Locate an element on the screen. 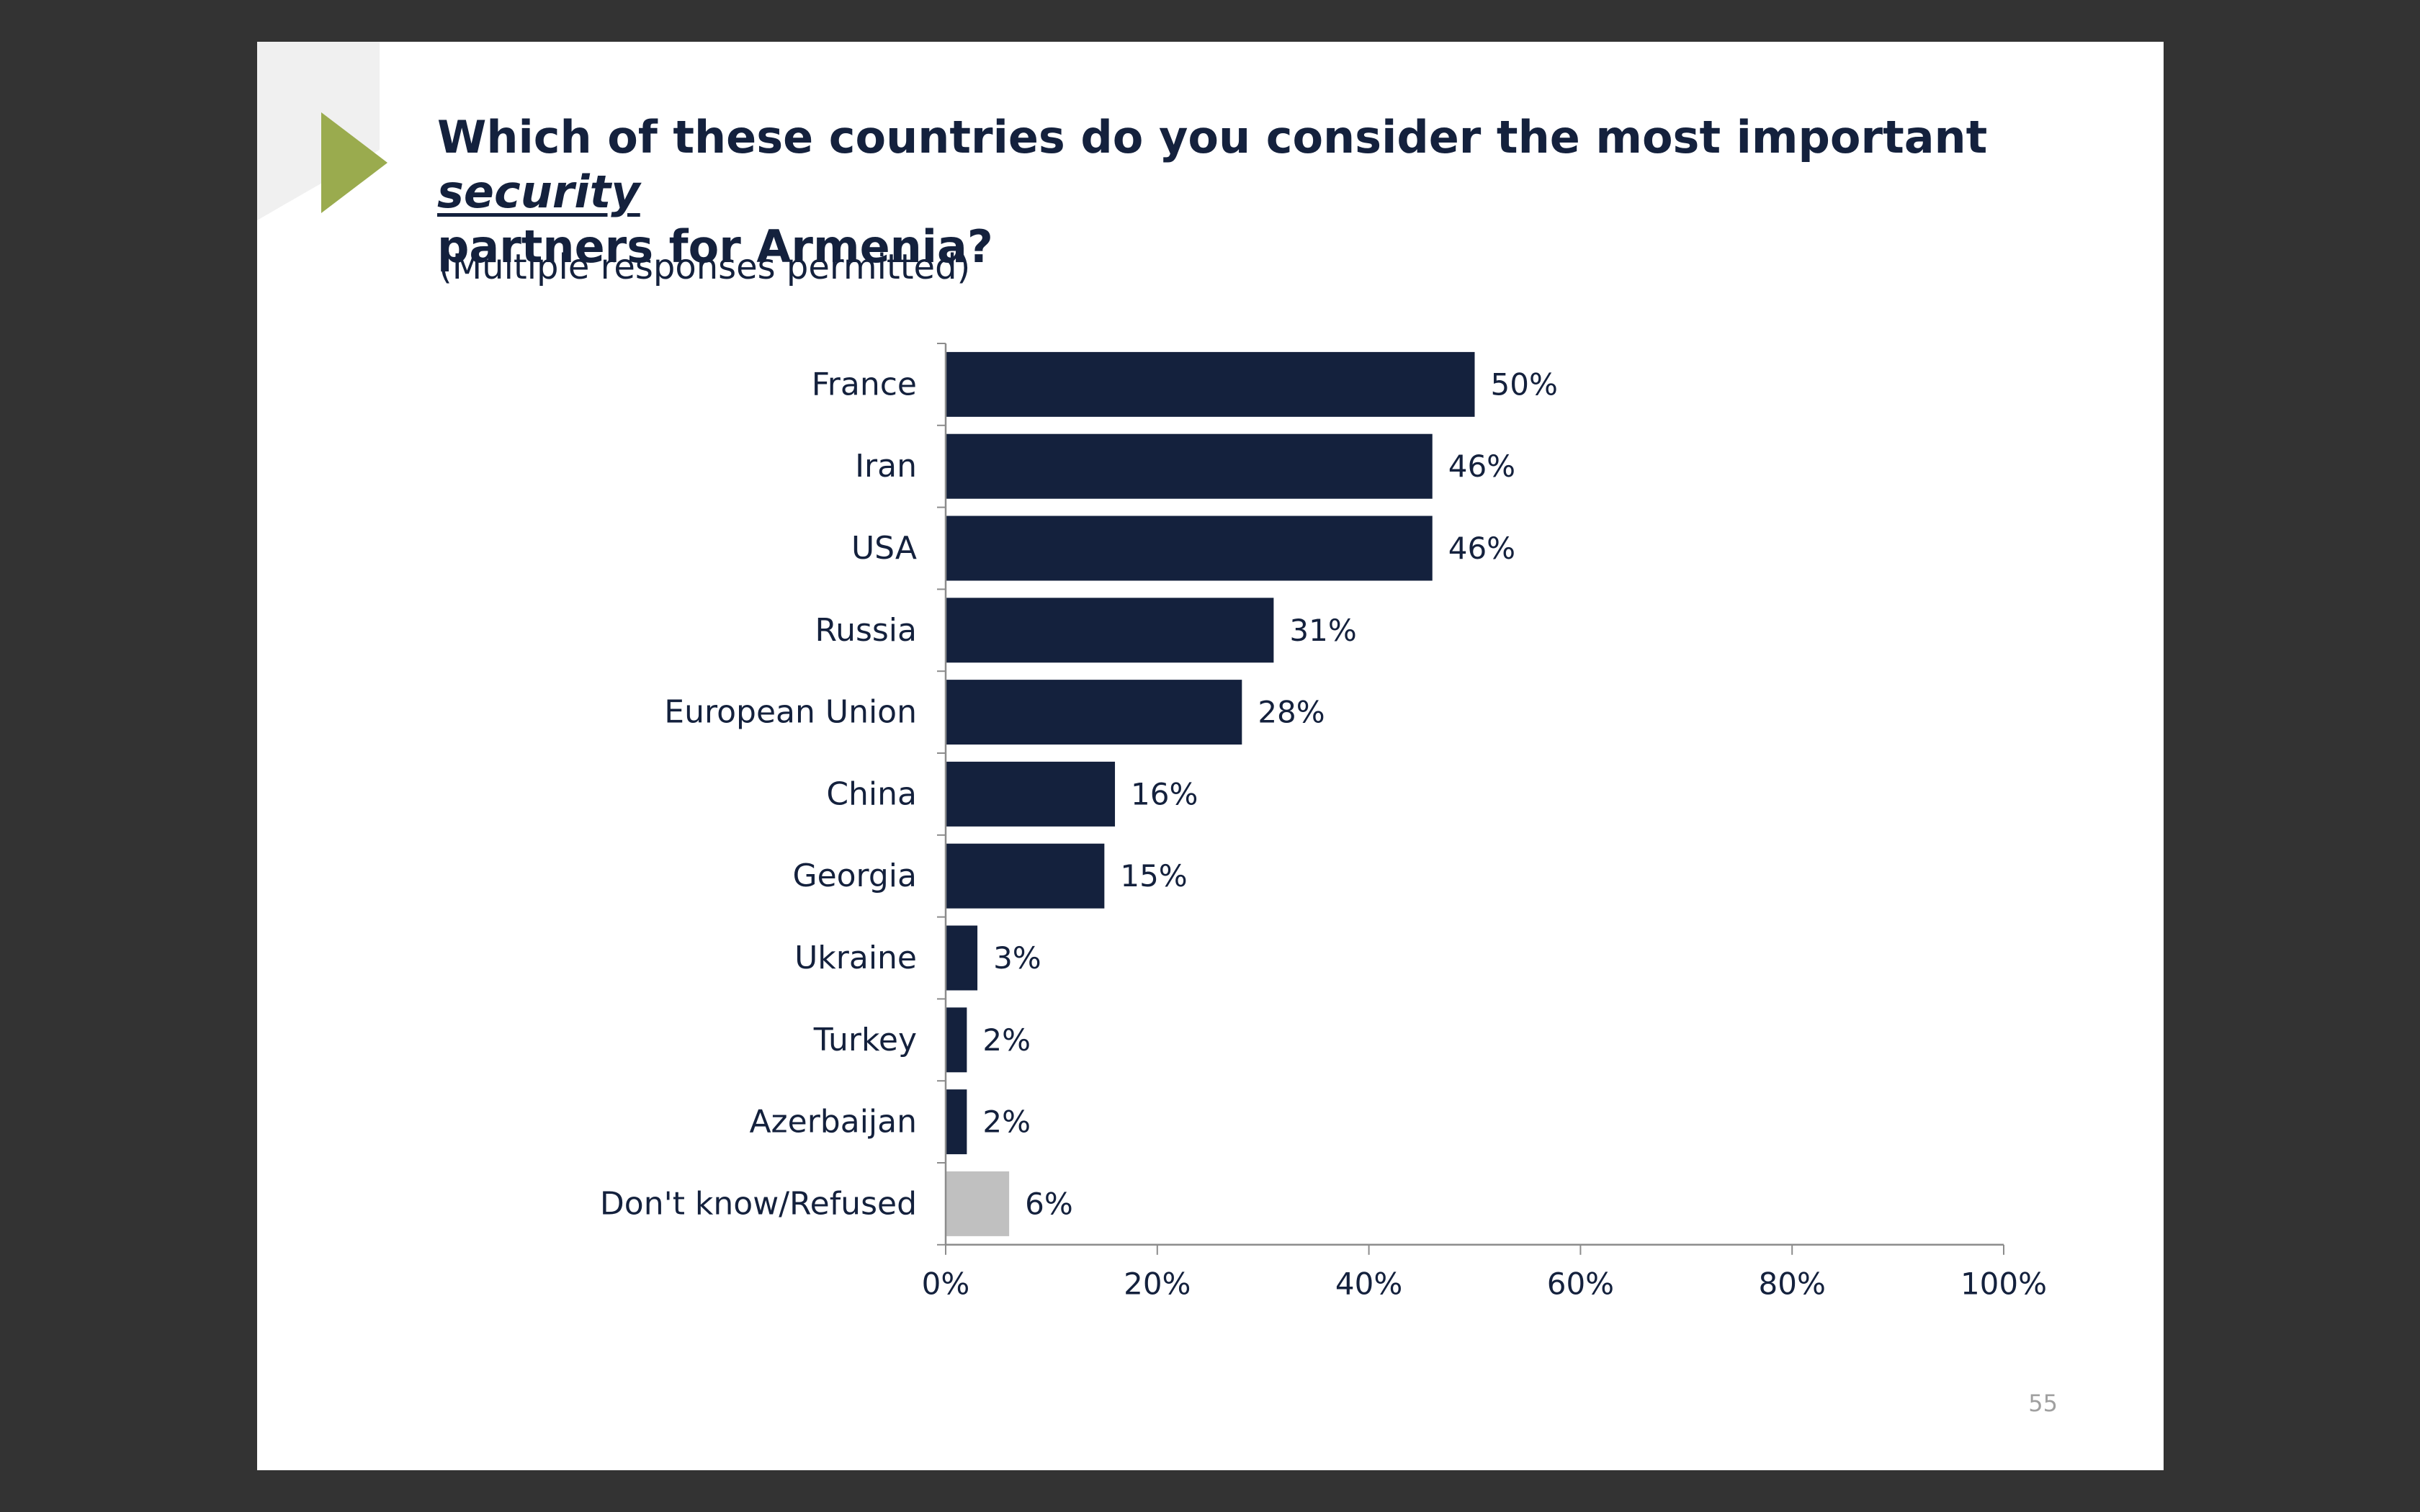 This screenshot has height=1512, width=2420. category-label: Don't know/Refused is located at coordinates (759, 1203).